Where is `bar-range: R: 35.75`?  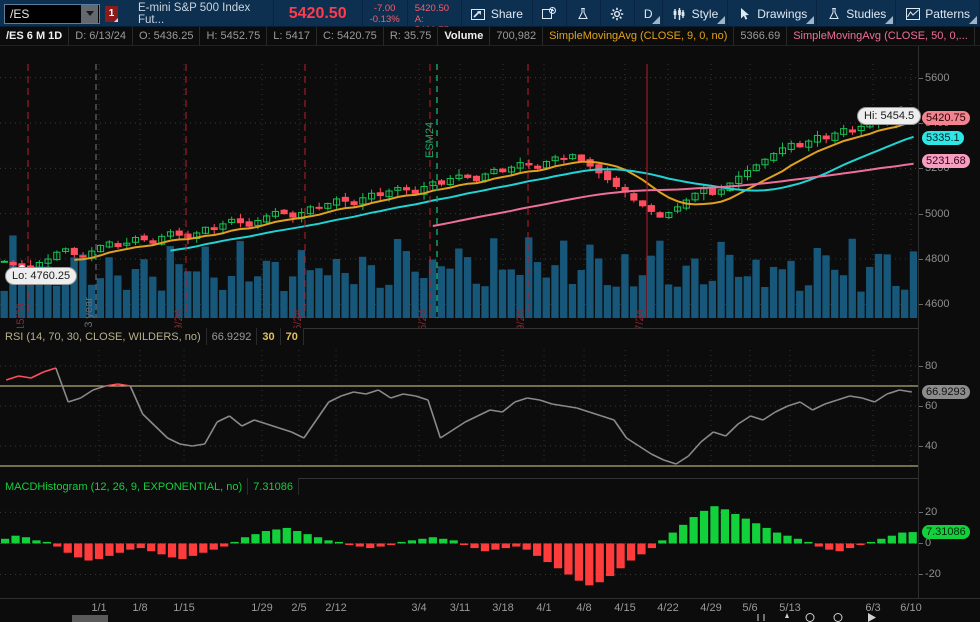 bar-range: R: 35.75 is located at coordinates (411, 36).